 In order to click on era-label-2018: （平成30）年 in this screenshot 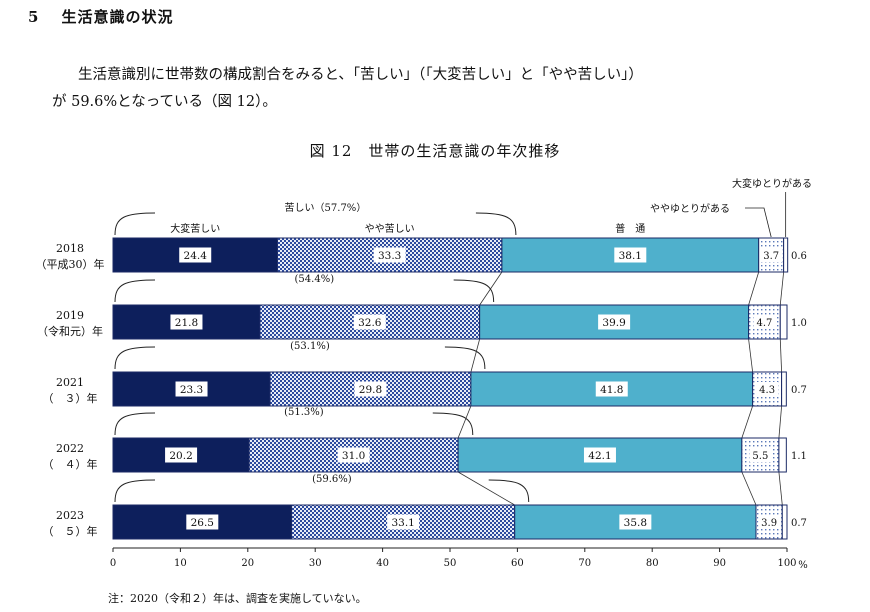, I will do `click(70, 264)`.